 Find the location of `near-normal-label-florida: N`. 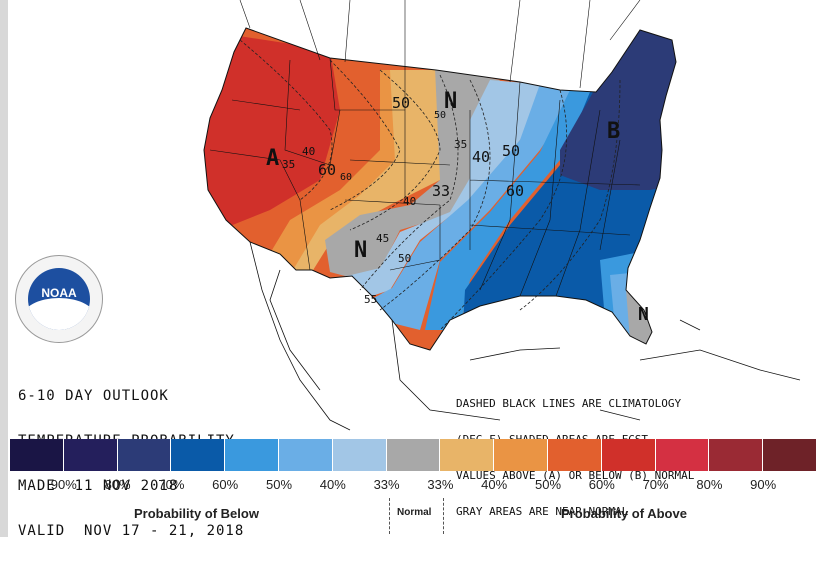

near-normal-label-florida: N is located at coordinates (643, 314).